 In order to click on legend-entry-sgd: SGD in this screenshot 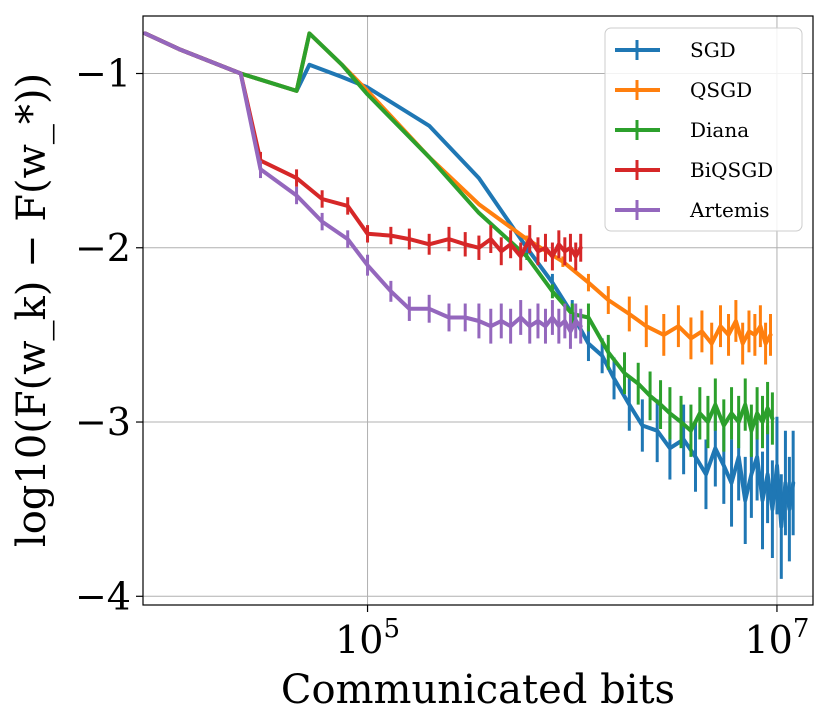, I will do `click(675, 50)`.